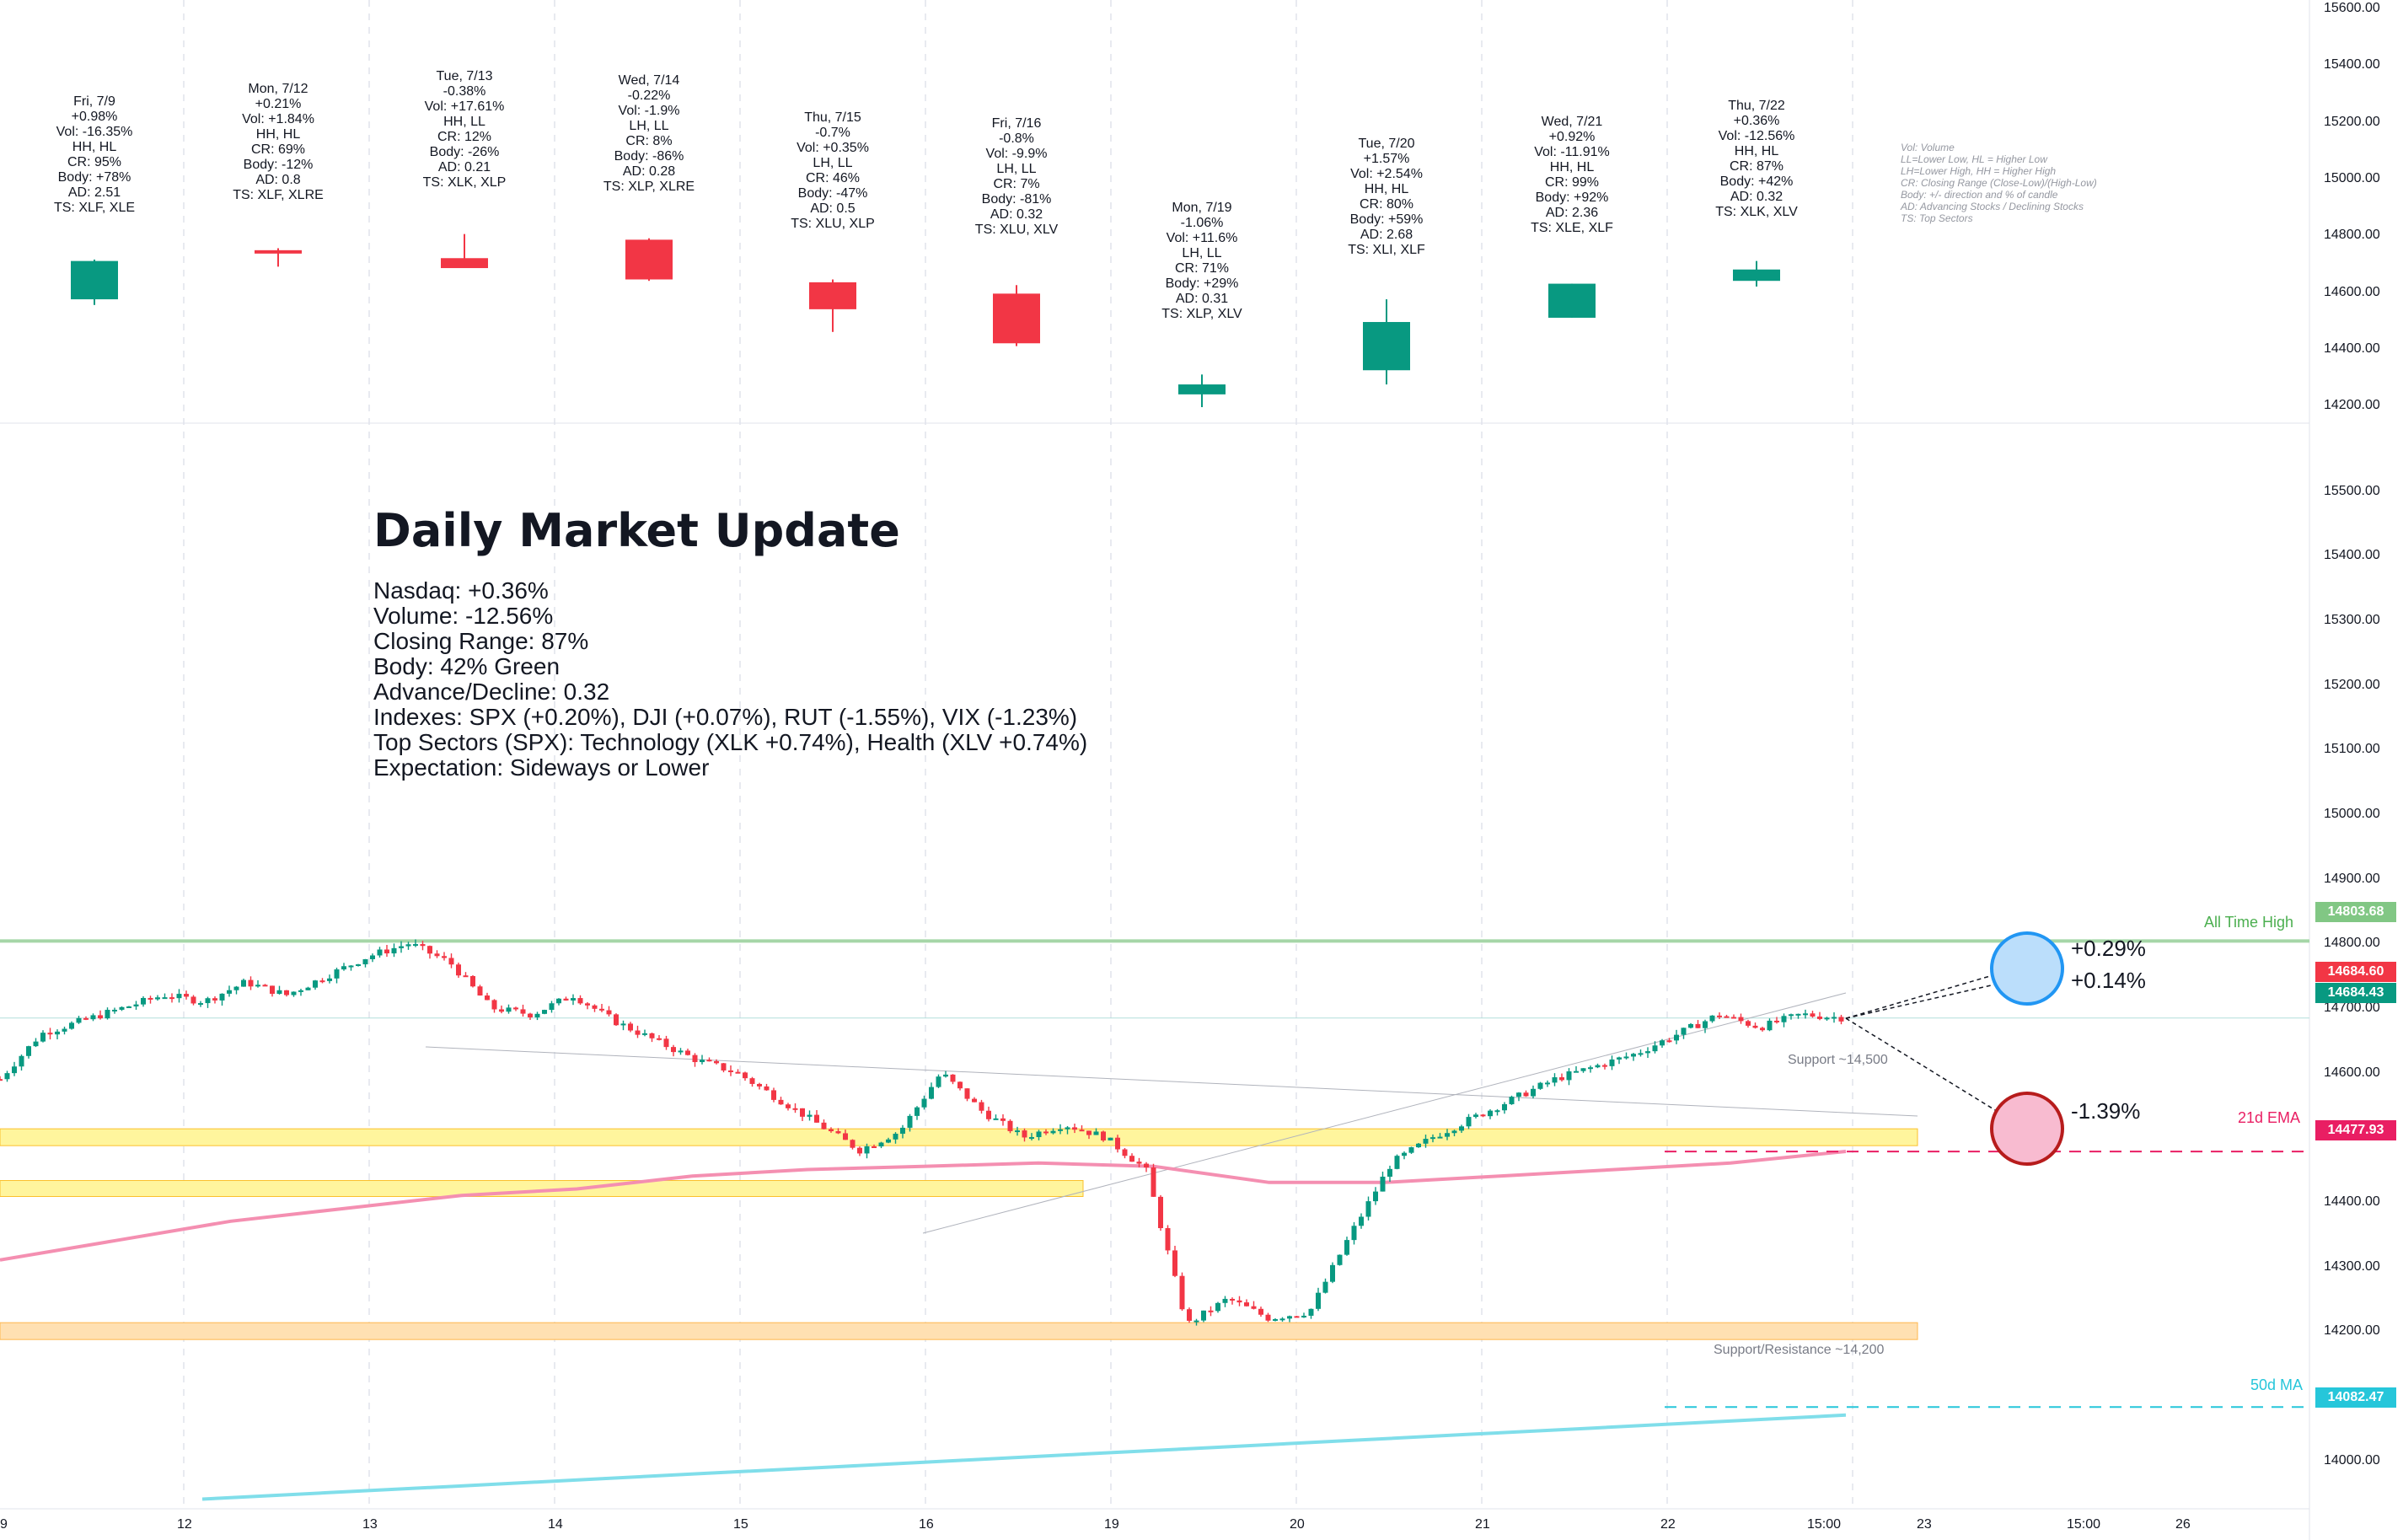 Image resolution: width=2403 pixels, height=1540 pixels. Describe the element at coordinates (2352, 490) in the screenshot. I see `y-tick-label-bottom: 15500.00` at that location.